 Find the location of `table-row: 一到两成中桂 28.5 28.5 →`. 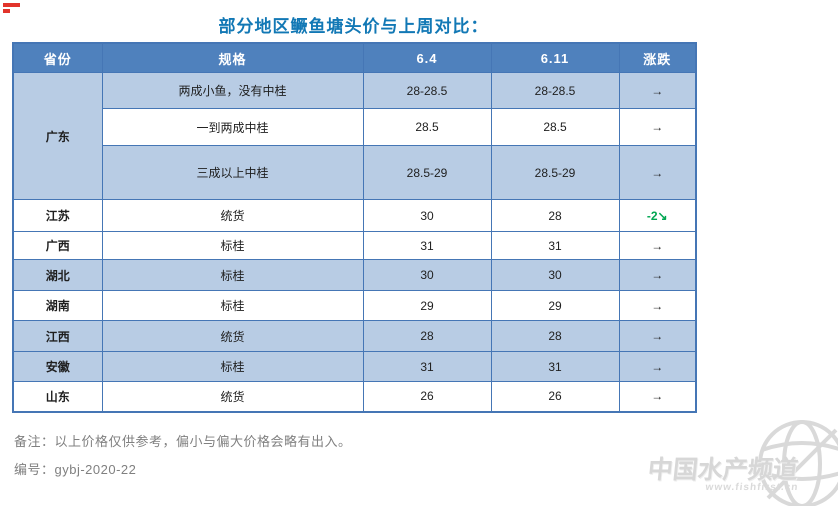

table-row: 一到两成中桂 28.5 28.5 → is located at coordinates (355, 127).